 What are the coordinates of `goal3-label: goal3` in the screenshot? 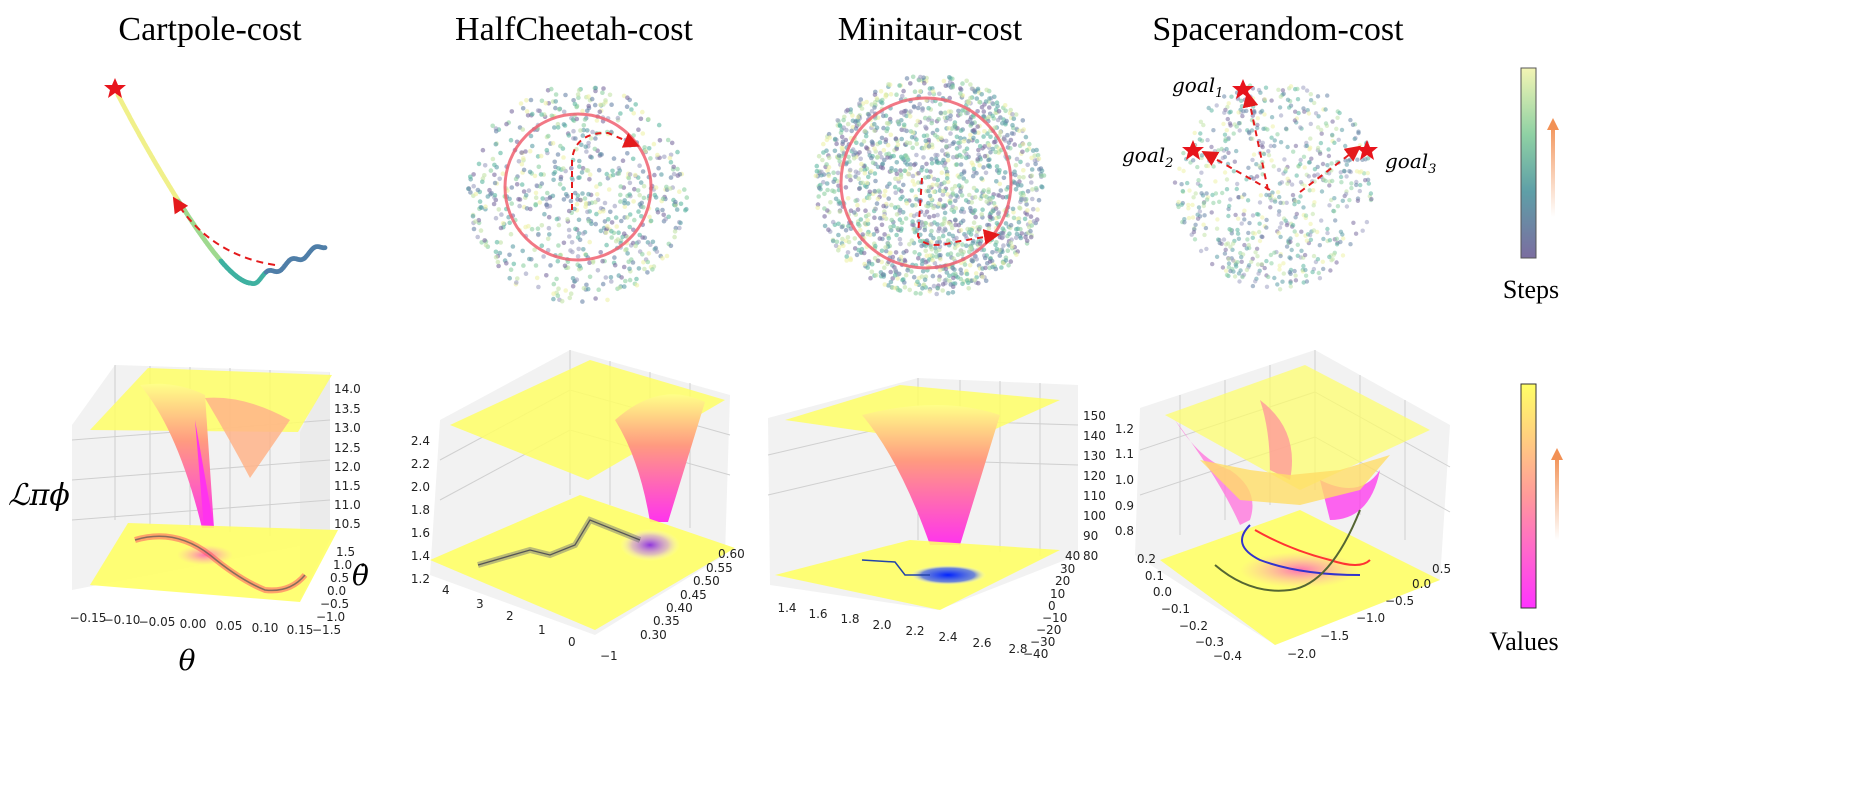 It's located at (1410, 163).